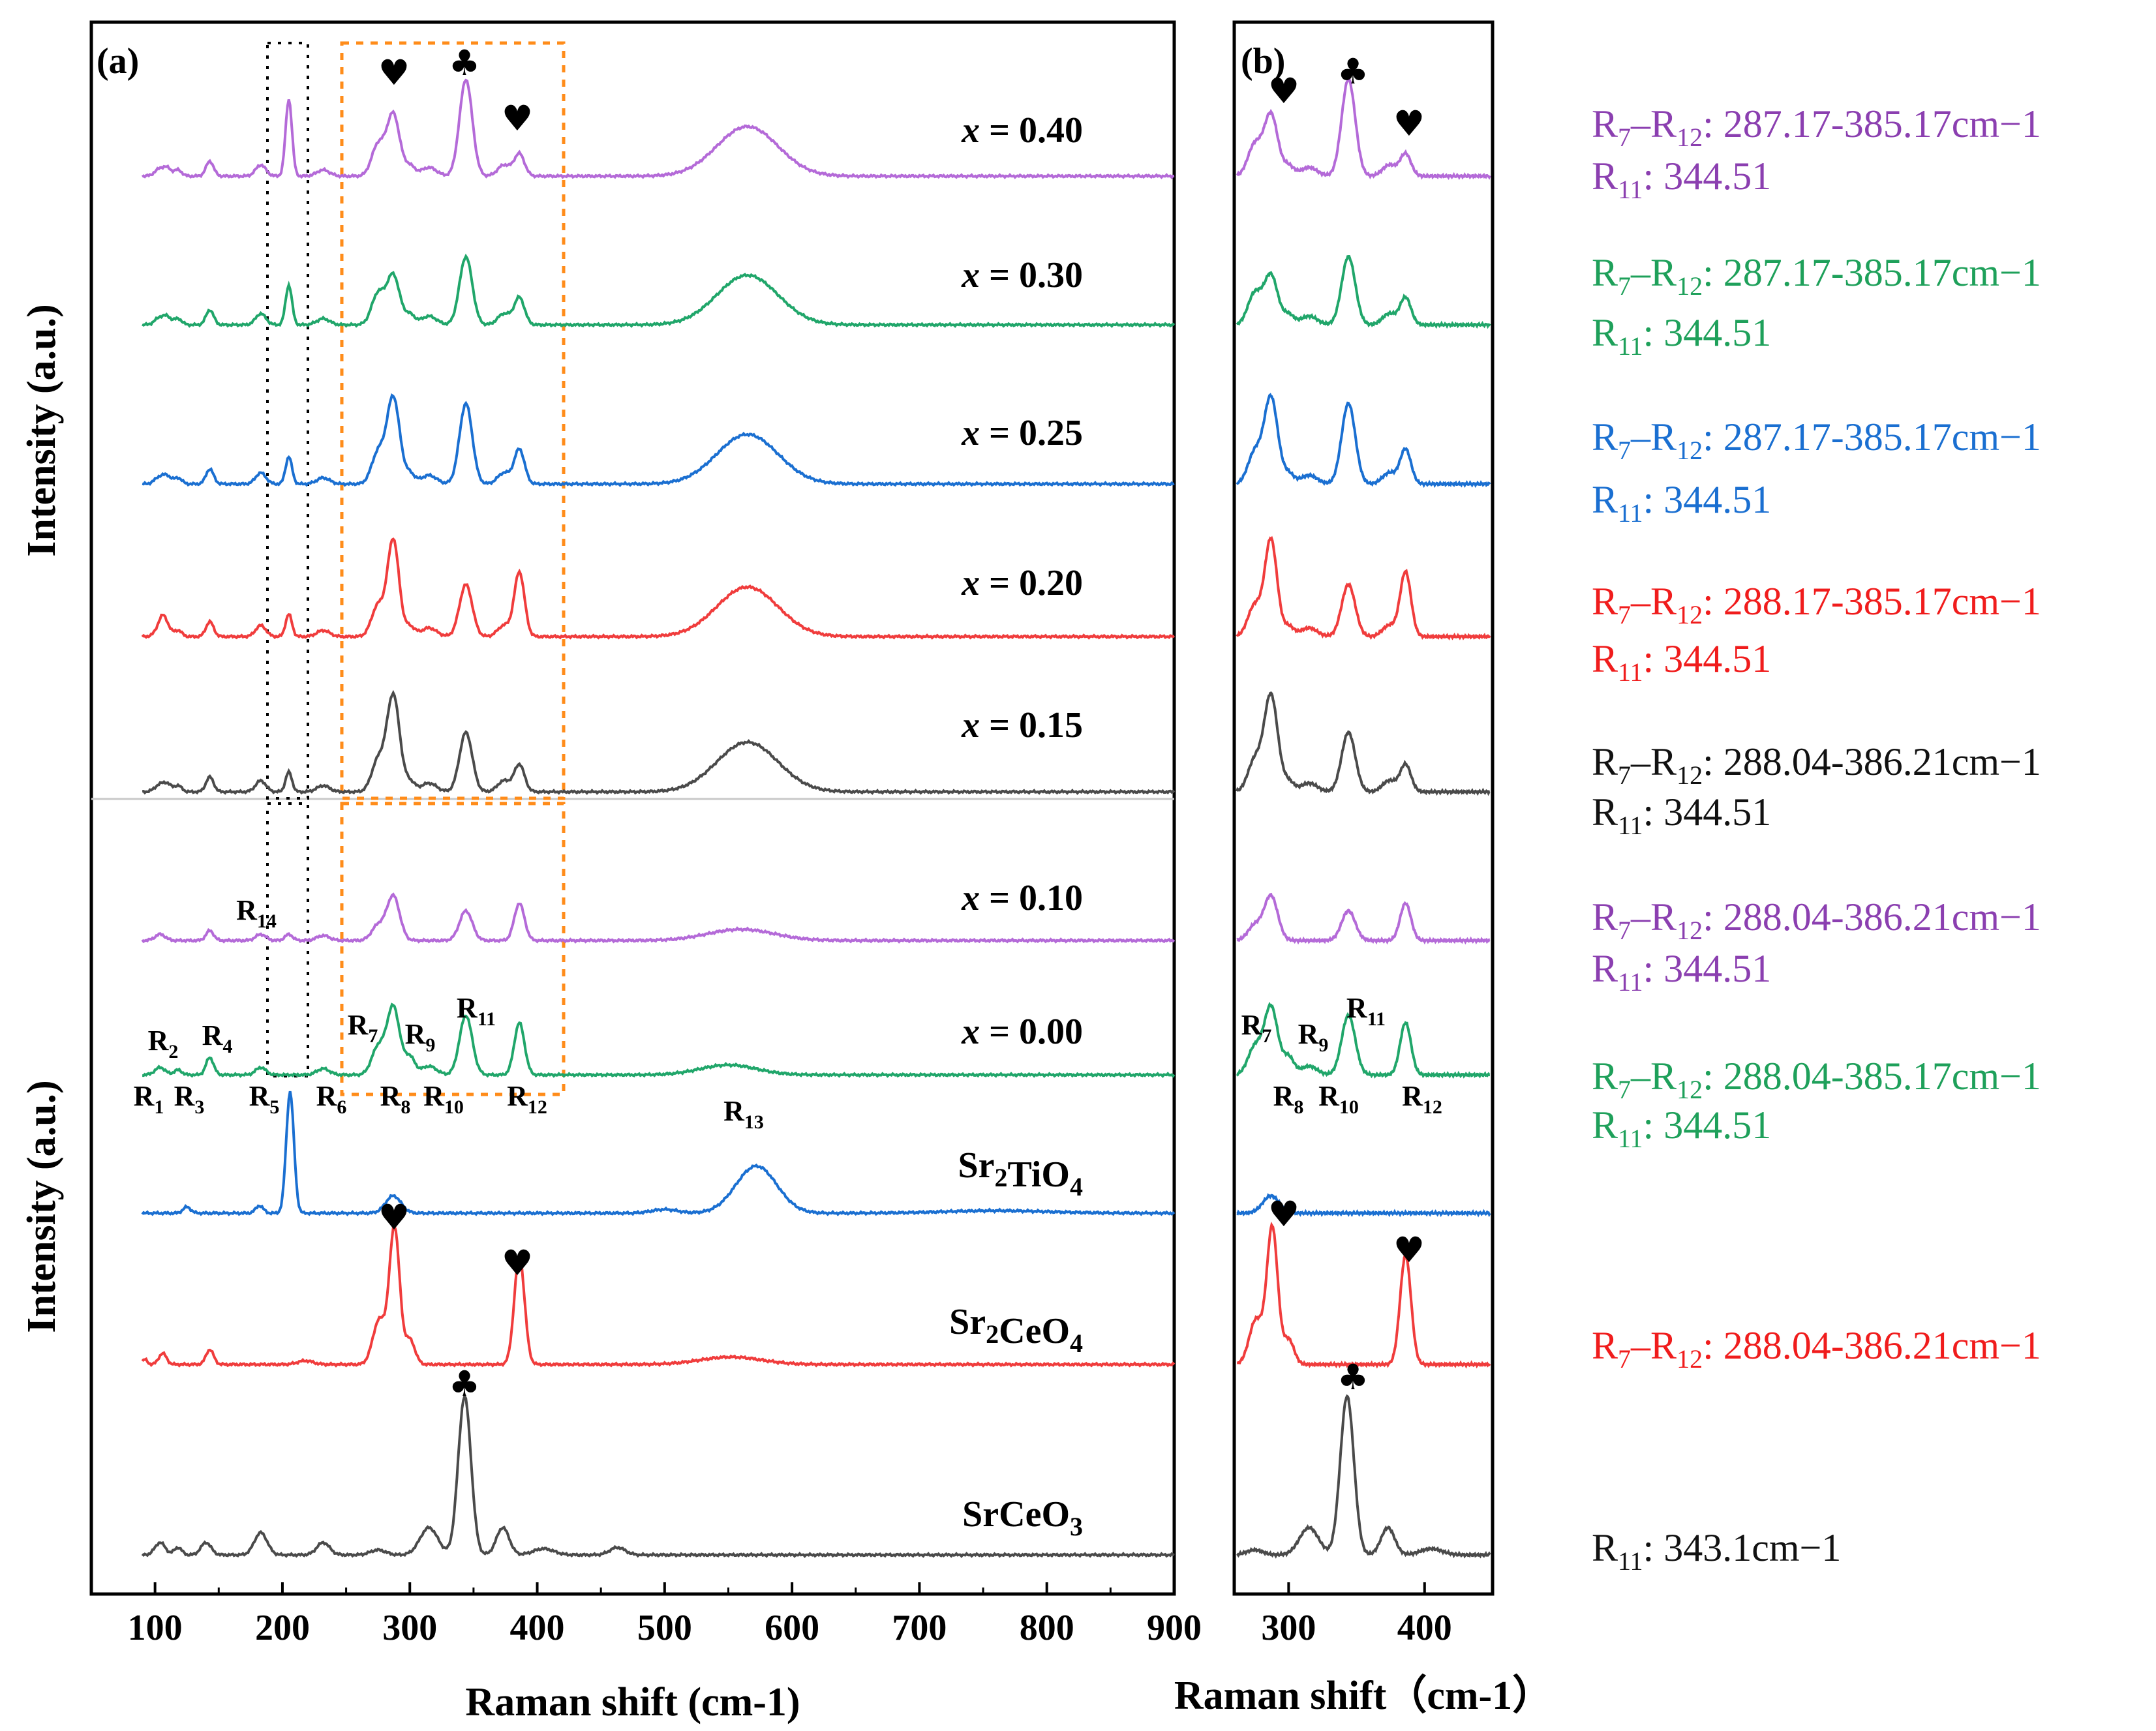  I want to click on peak-label-a-R1: R1, so click(149, 1099).